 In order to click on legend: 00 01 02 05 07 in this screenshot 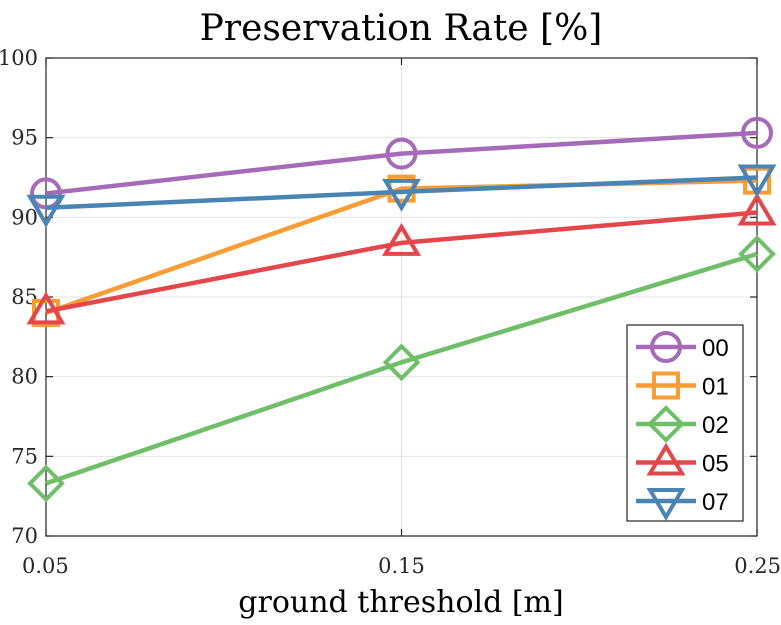, I will do `click(685, 423)`.